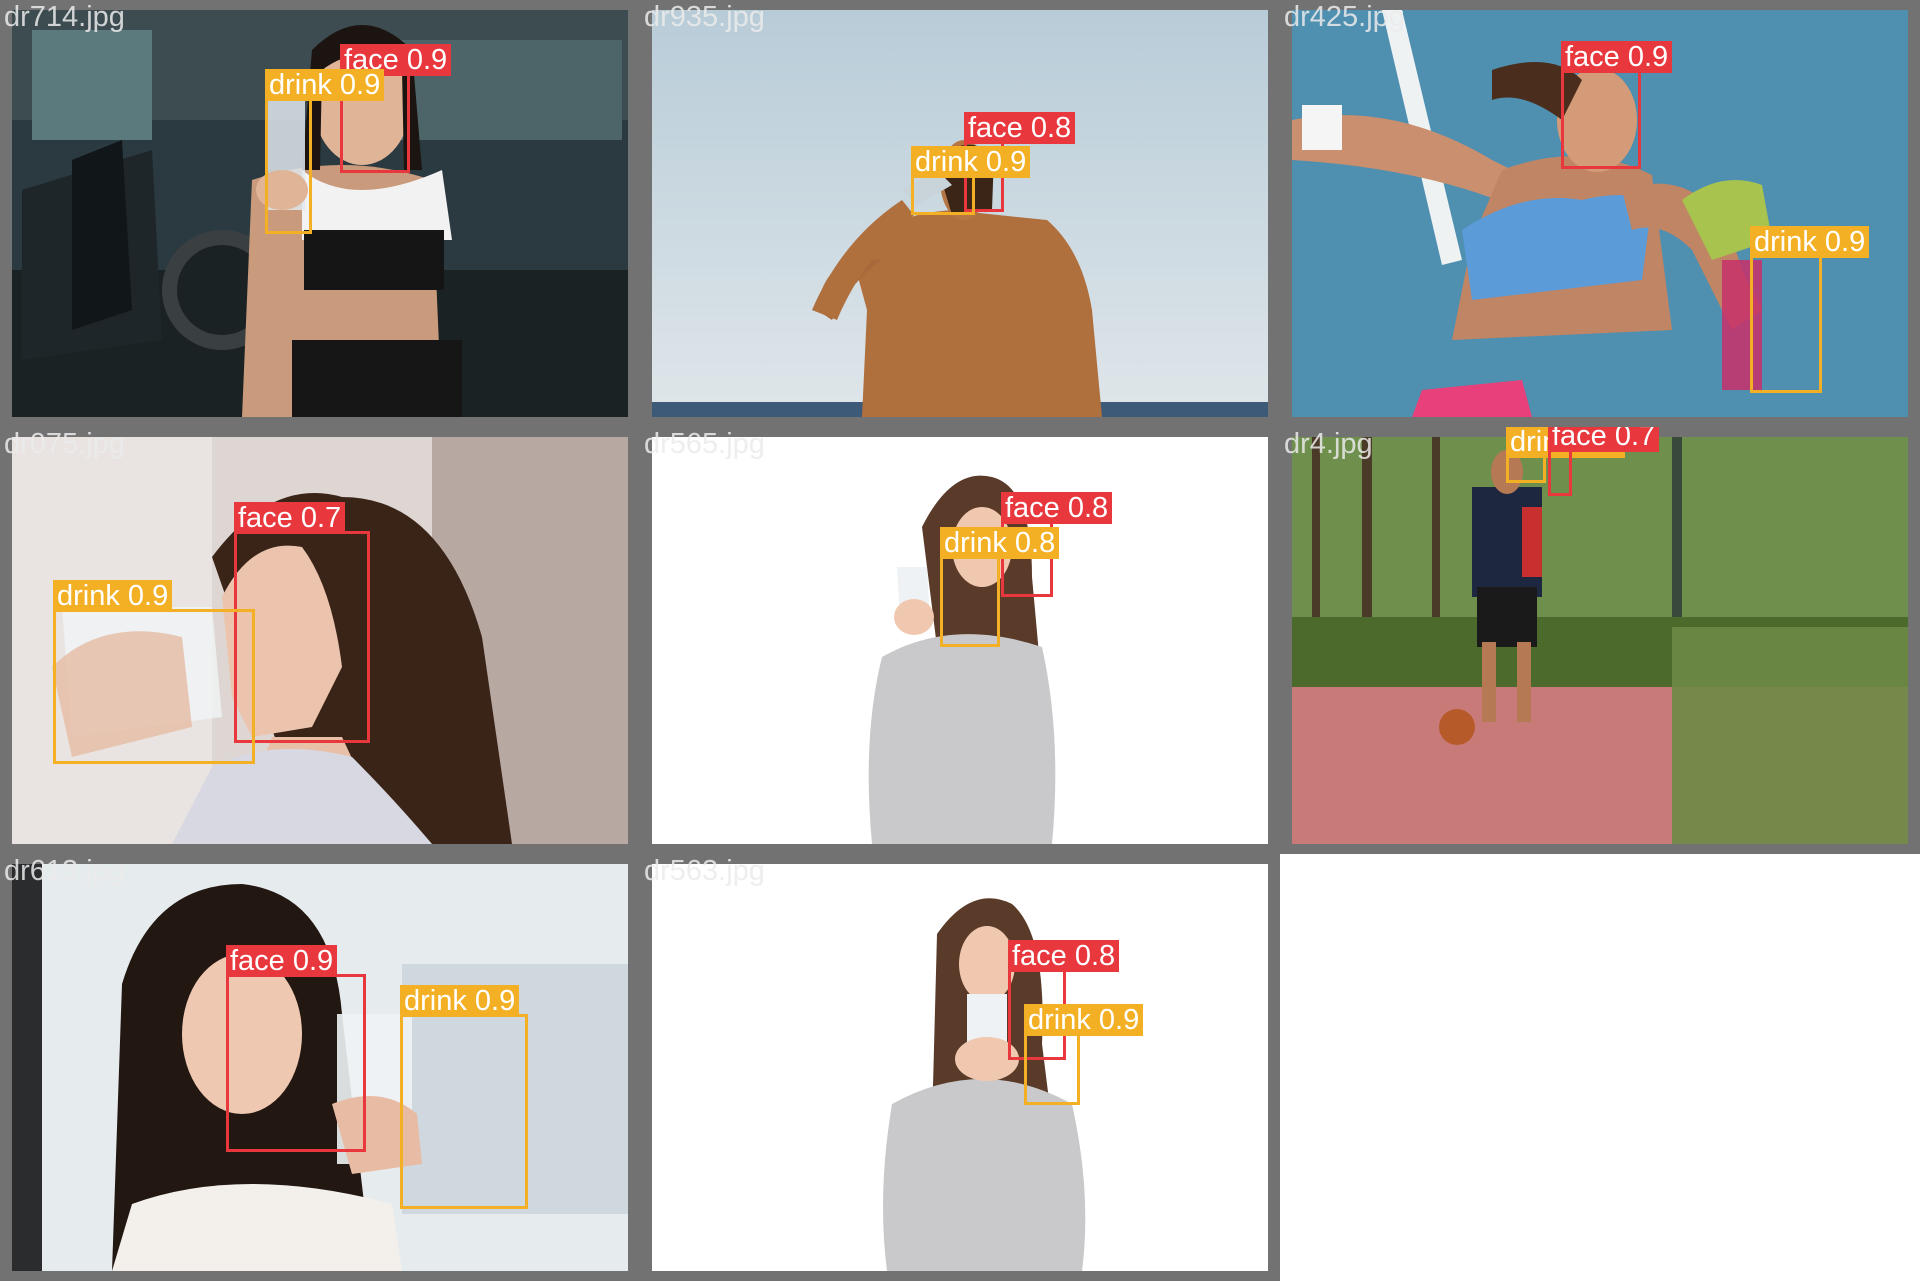  I want to click on image-tile: face 0.9 drink 0.9 dr714.jpg, so click(320, 213).